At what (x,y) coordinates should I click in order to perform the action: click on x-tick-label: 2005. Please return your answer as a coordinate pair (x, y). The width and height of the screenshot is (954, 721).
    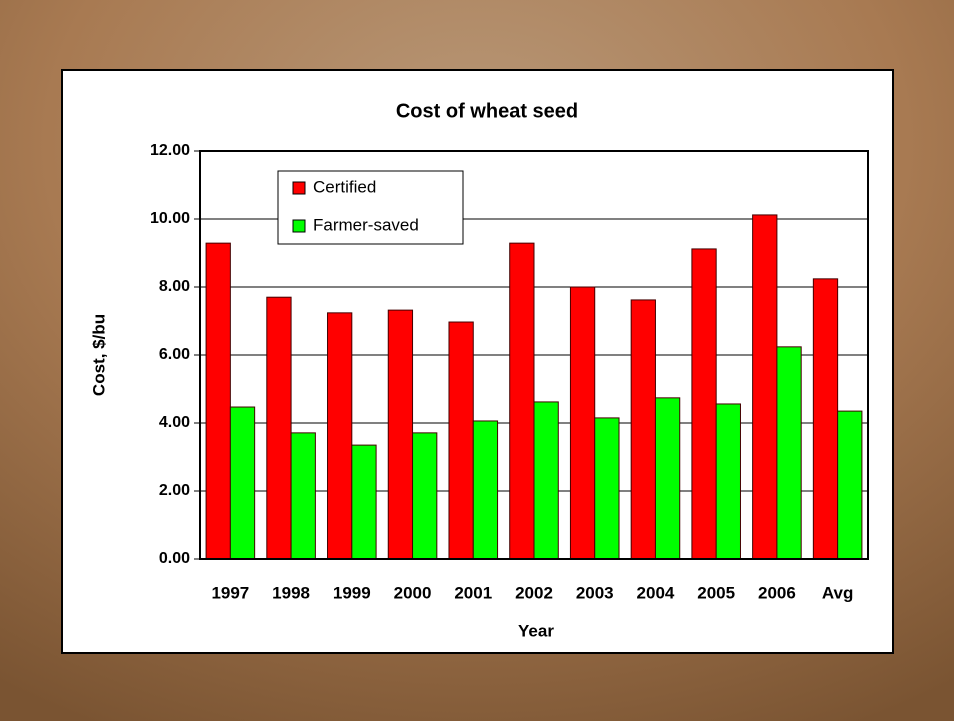
    Looking at the image, I should click on (716, 592).